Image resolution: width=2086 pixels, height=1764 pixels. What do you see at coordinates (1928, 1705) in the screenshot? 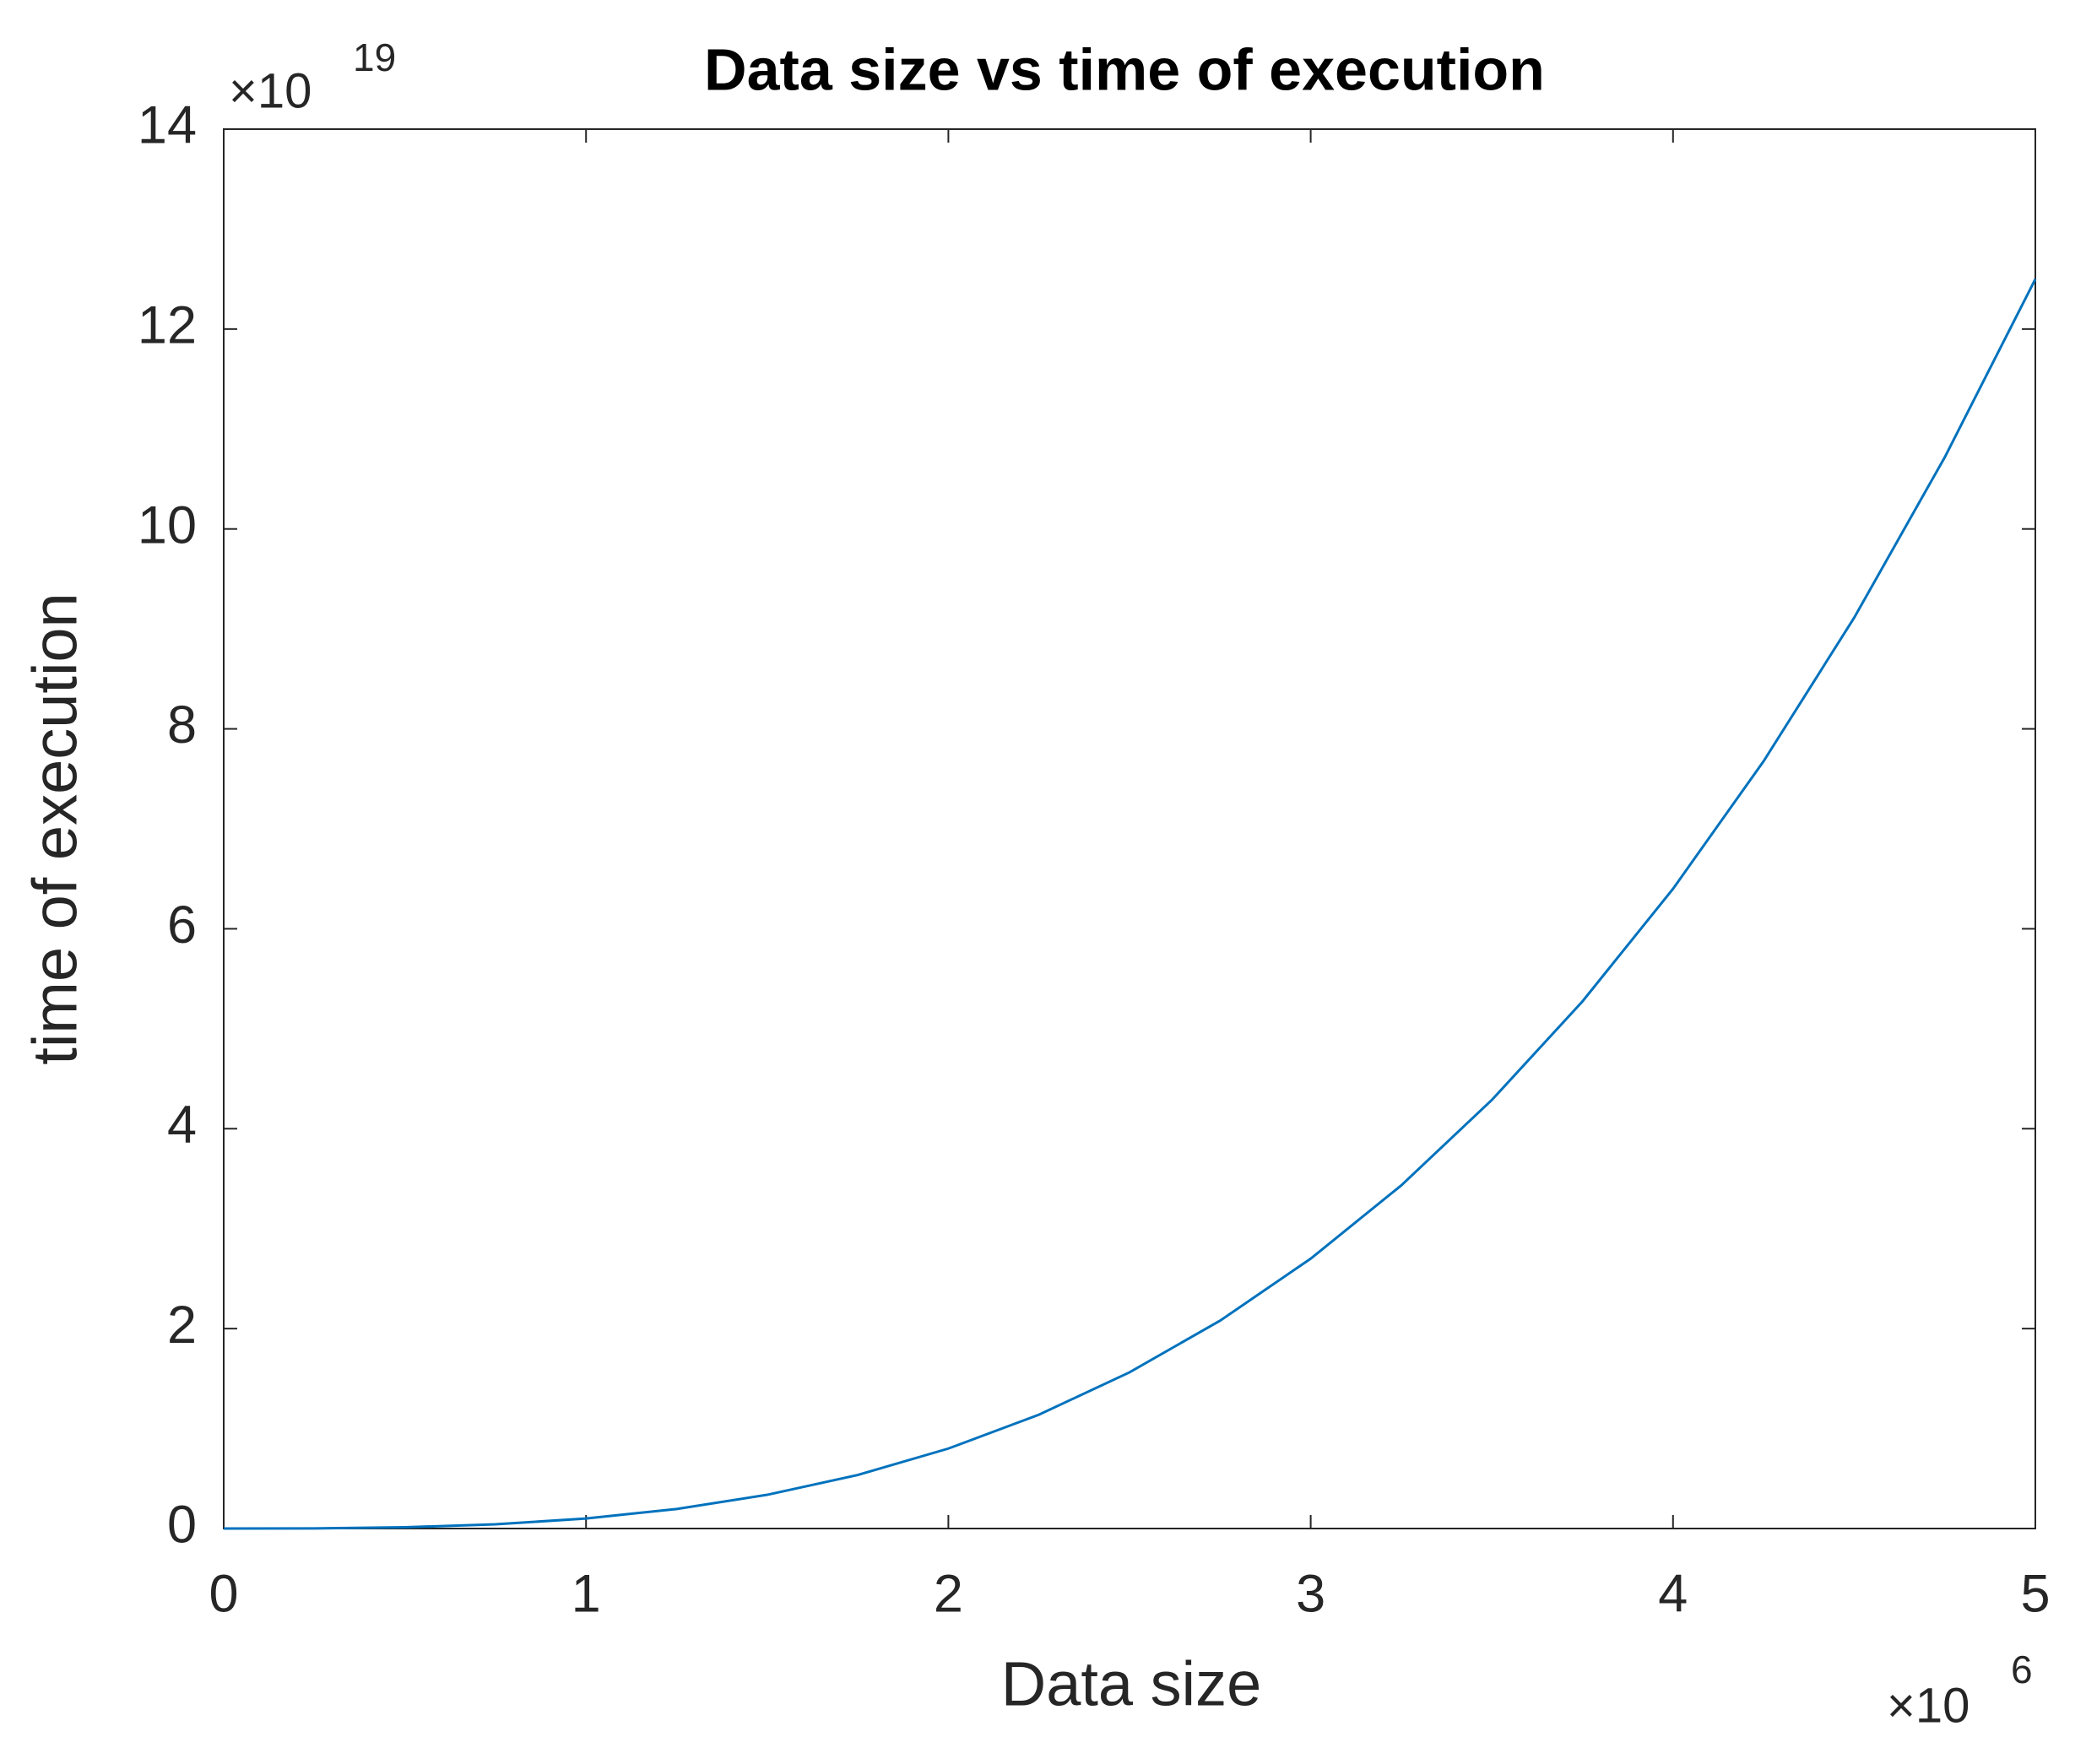
I see `x-multiplier-base: ×10` at bounding box center [1928, 1705].